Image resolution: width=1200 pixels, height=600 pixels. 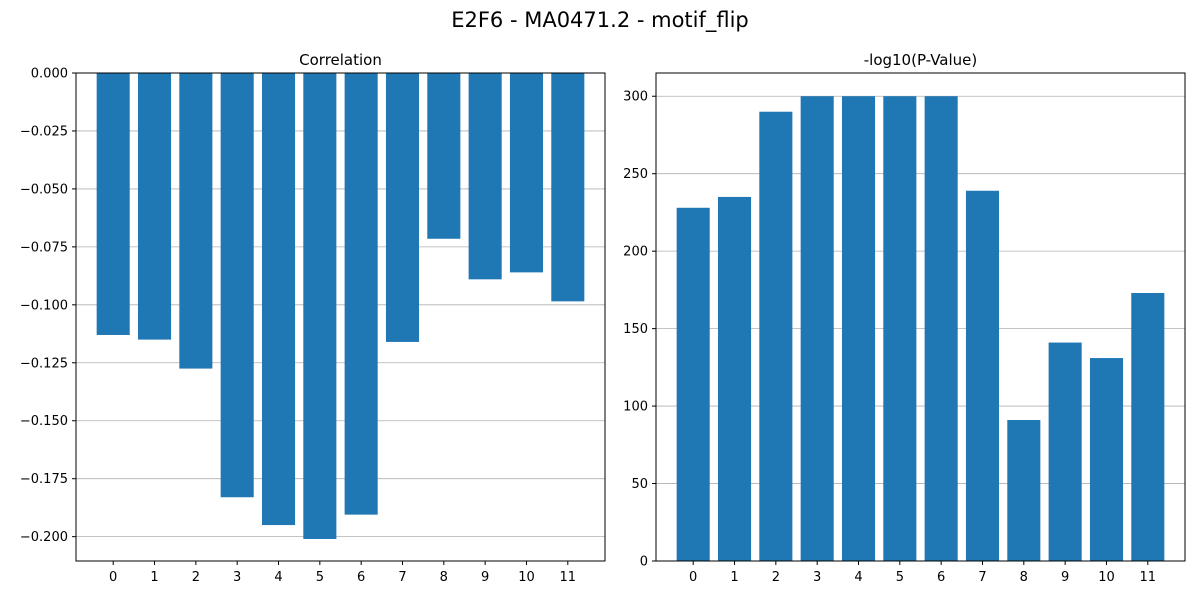 What do you see at coordinates (44, 305) in the screenshot?
I see `y-tick-label: −0.100` at bounding box center [44, 305].